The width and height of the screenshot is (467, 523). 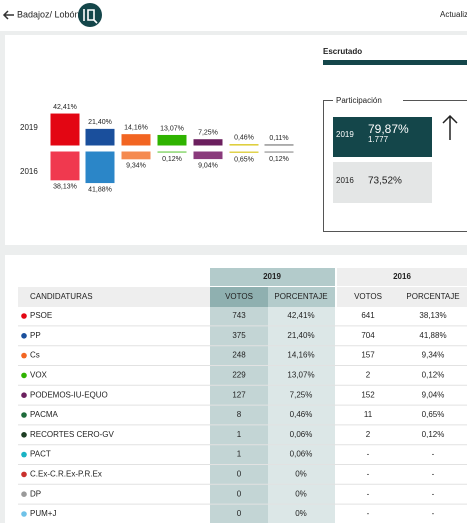 What do you see at coordinates (433, 355) in the screenshot?
I see `table-cell: 9,34%` at bounding box center [433, 355].